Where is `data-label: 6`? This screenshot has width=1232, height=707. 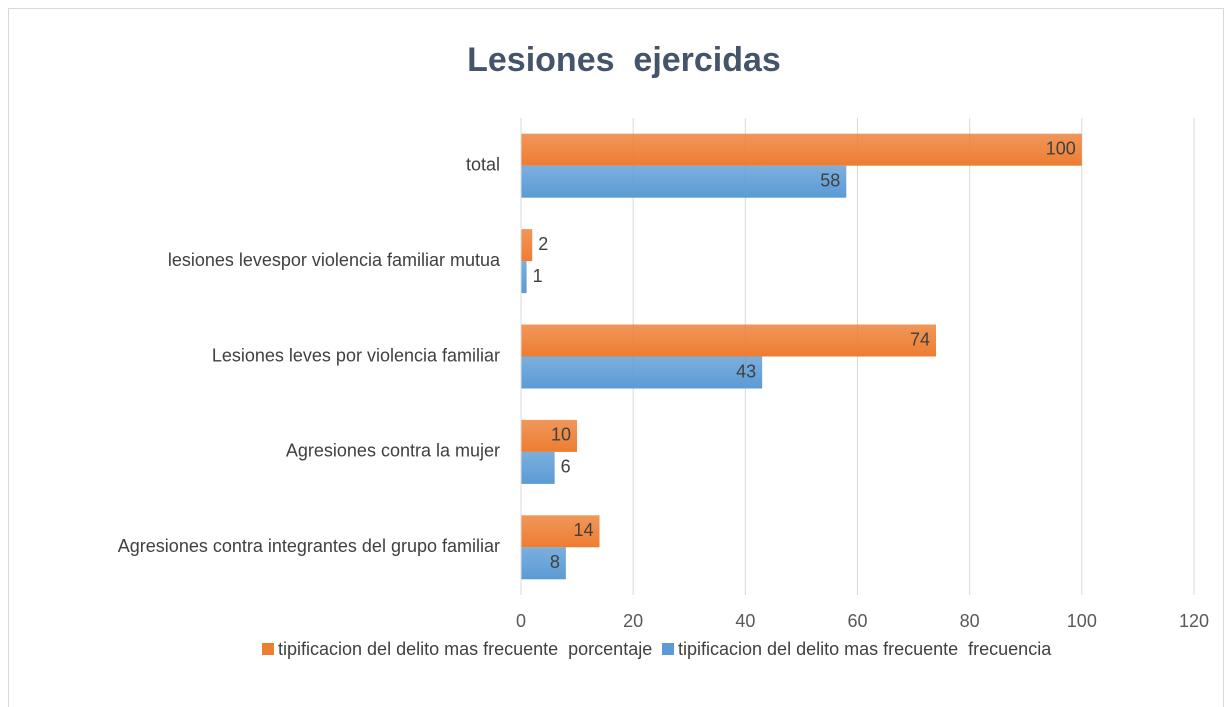 data-label: 6 is located at coordinates (566, 467).